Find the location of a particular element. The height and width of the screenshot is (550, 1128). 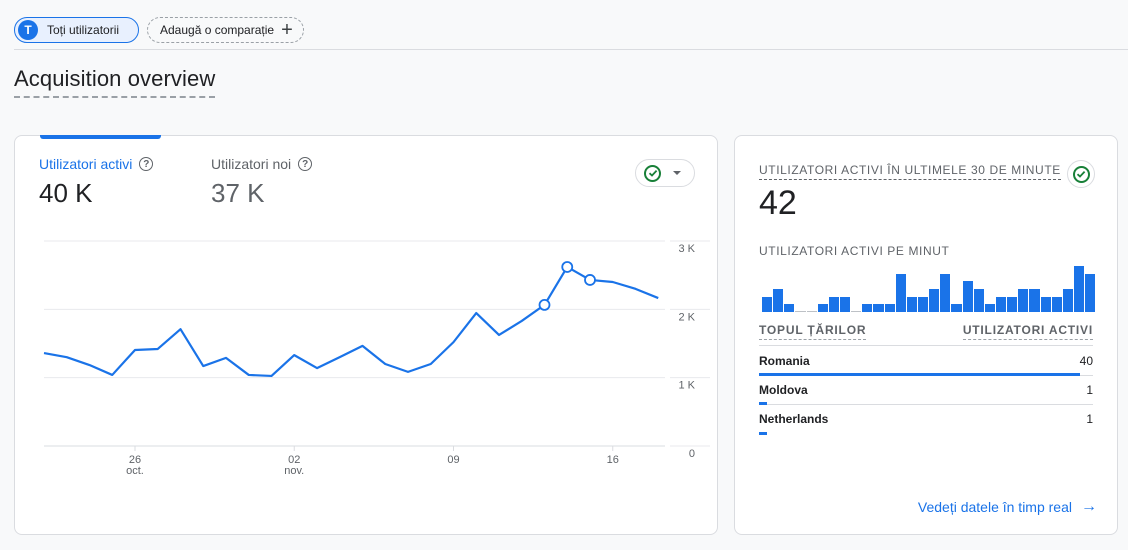

view-realtime-link: Vedeți datele în timp real → is located at coordinates (1007, 507).